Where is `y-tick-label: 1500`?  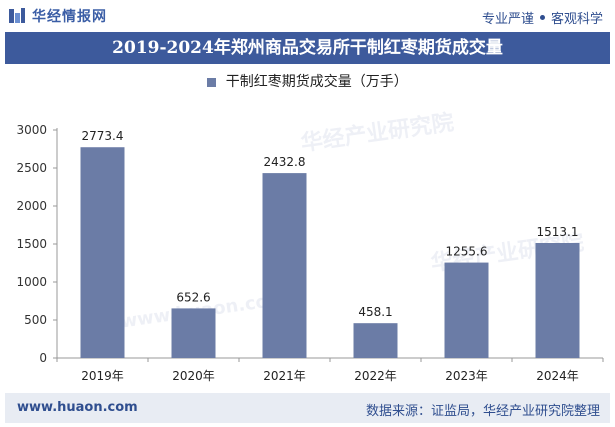
y-tick-label: 1500 is located at coordinates (31, 244).